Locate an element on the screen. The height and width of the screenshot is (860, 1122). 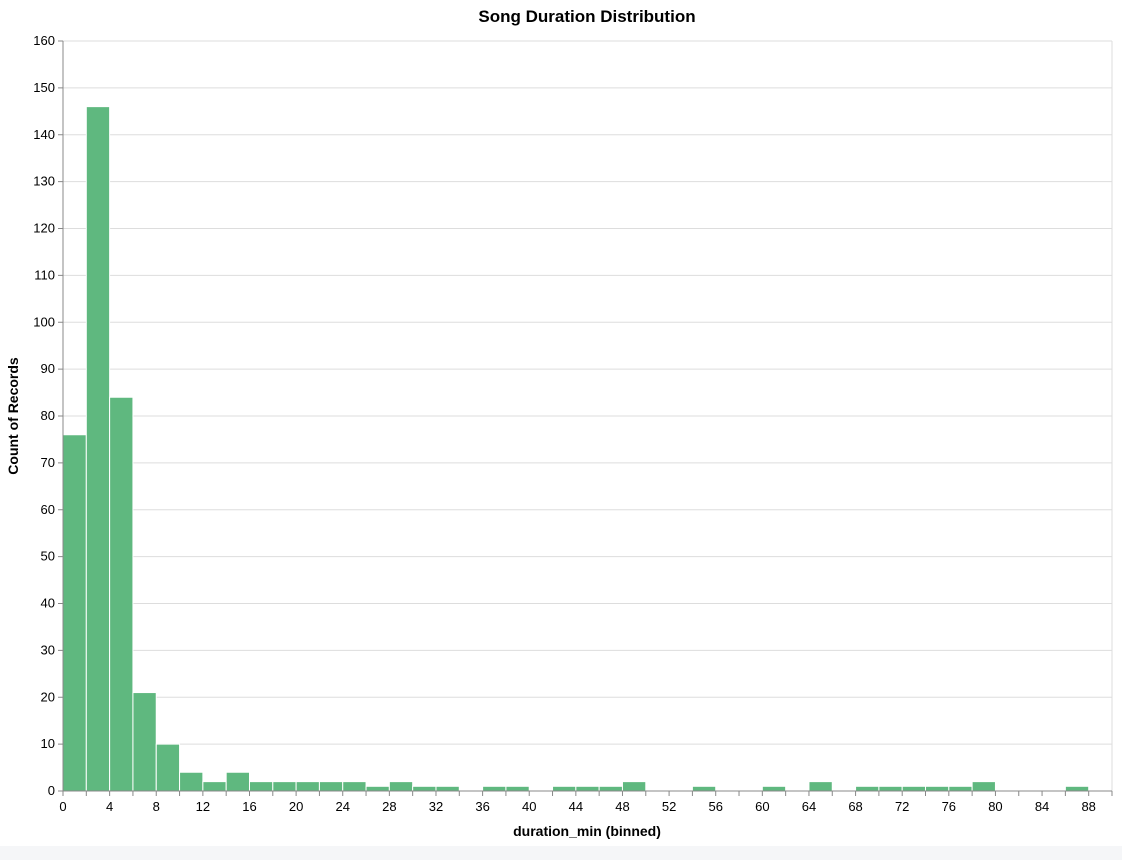
x-tick-label: 28 is located at coordinates (389, 806).